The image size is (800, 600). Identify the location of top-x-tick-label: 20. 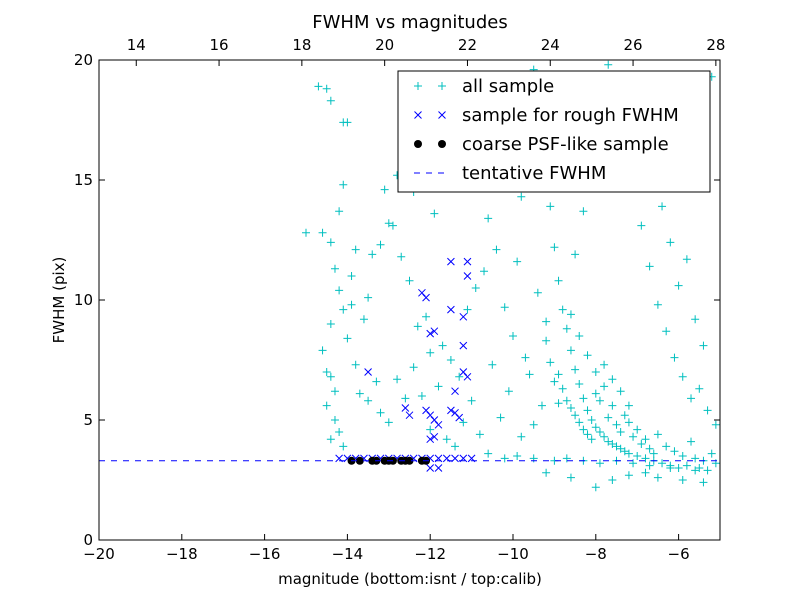
(384, 45).